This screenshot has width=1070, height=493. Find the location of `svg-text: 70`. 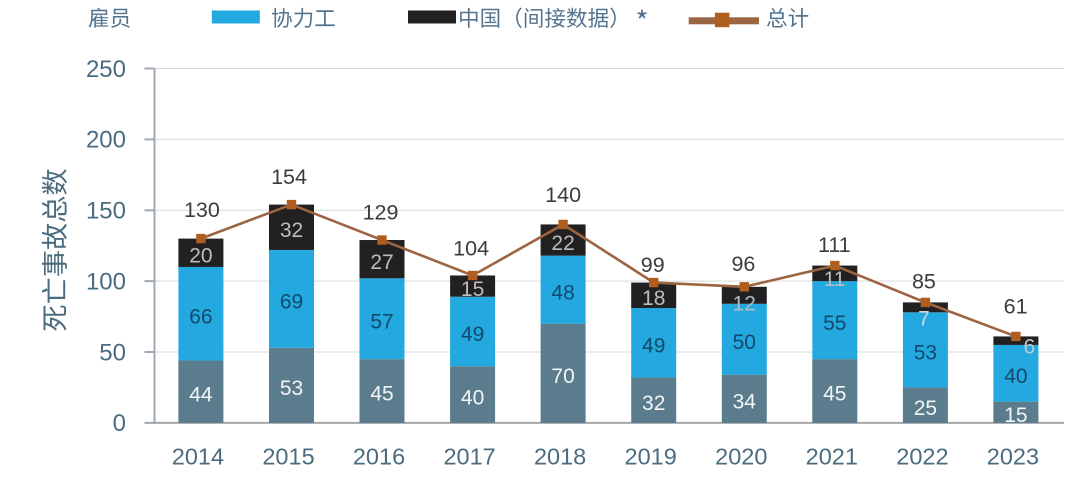

svg-text: 70 is located at coordinates (562, 376).